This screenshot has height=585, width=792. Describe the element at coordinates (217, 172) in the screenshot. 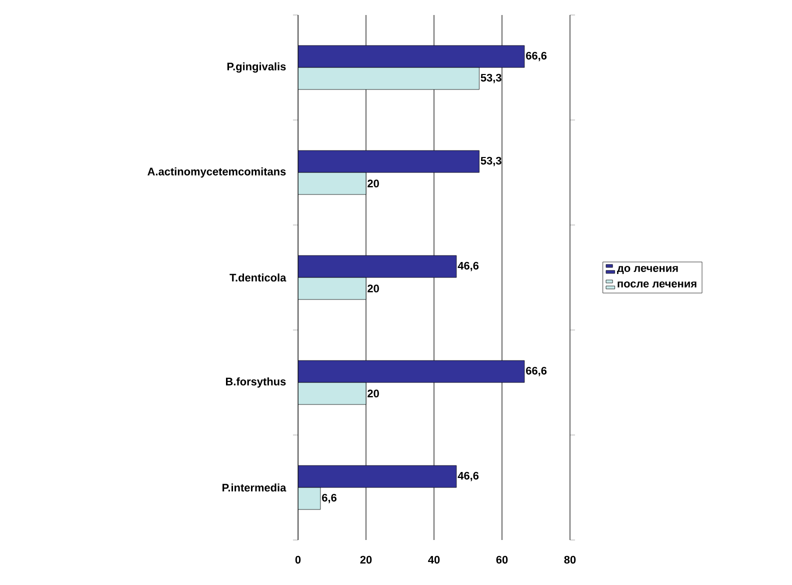

I see `y-tick-label: A.actinomycetemcomitans` at that location.